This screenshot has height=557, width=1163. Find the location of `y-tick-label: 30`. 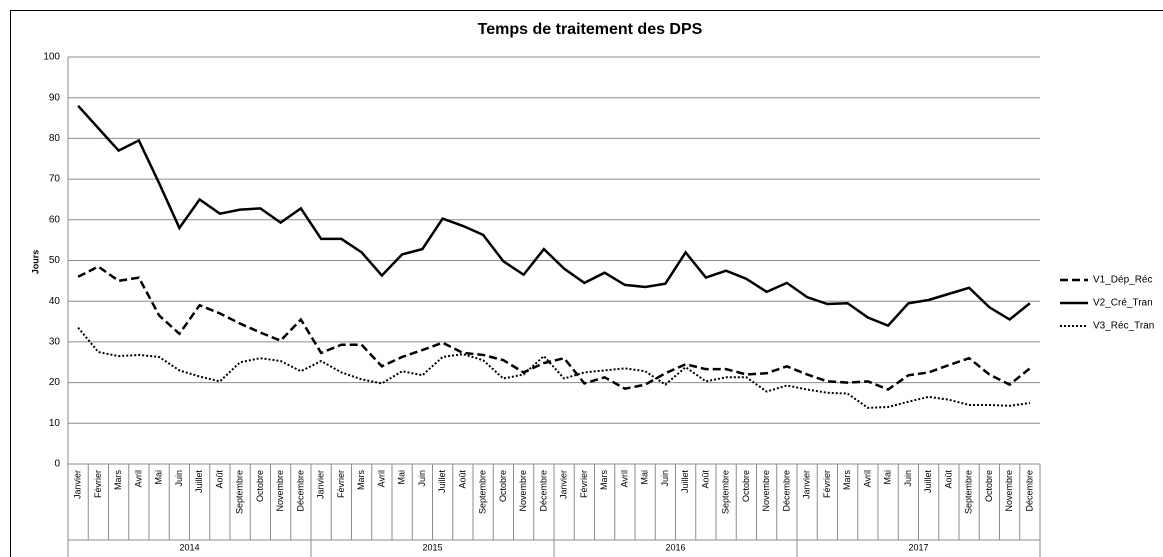

y-tick-label: 30 is located at coordinates (55, 342).